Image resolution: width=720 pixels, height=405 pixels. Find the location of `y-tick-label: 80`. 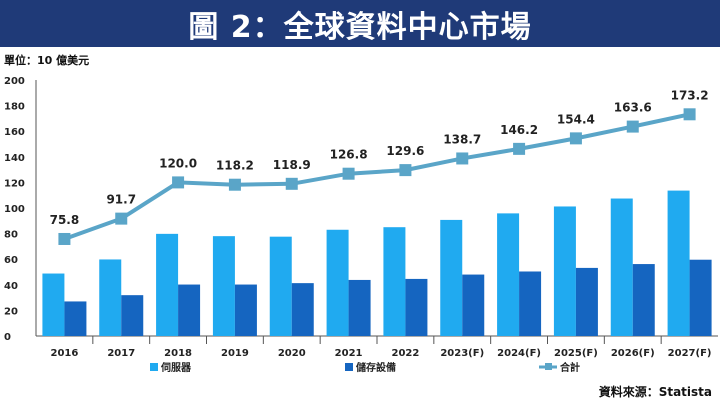

y-tick-label: 80 is located at coordinates (11, 235).